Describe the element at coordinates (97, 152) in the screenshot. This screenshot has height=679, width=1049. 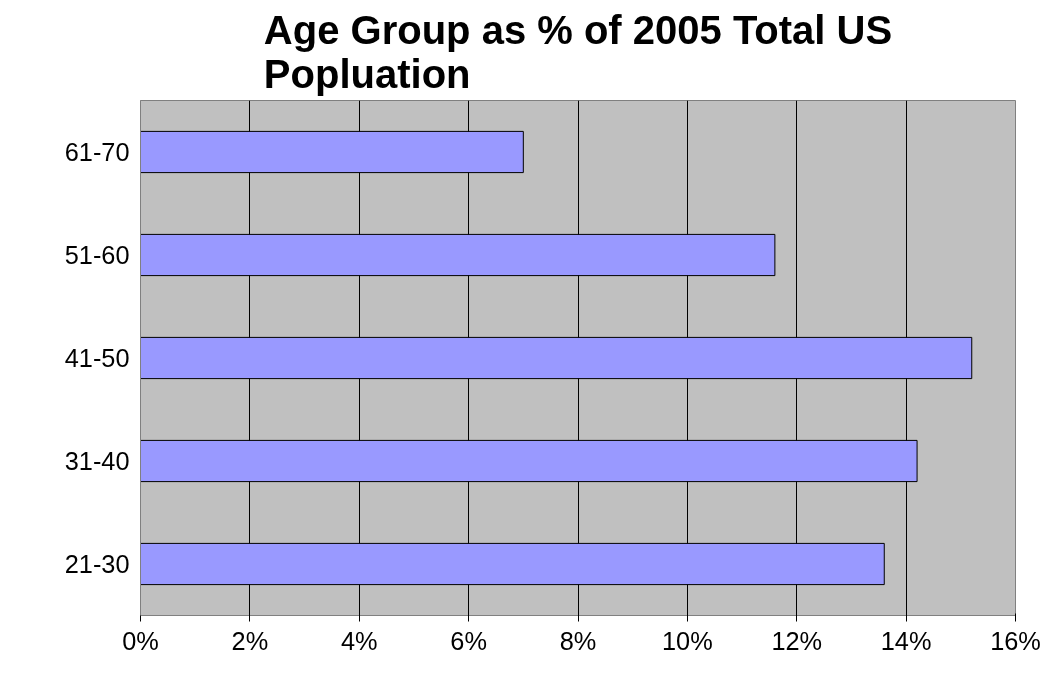
I see `y-tick-label: 61-70` at that location.